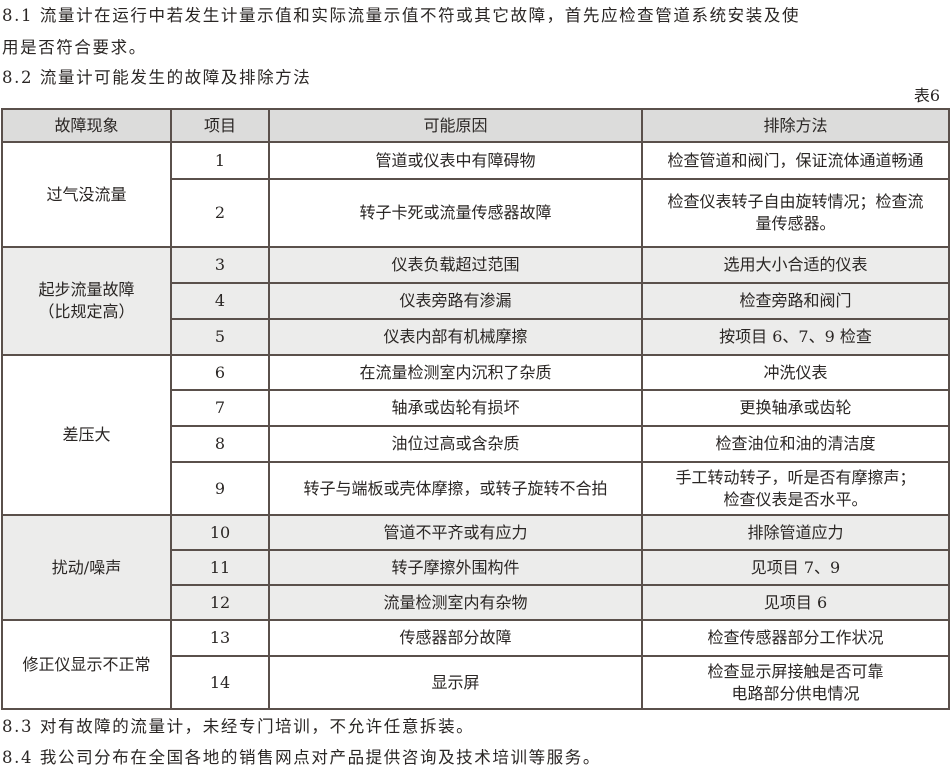 This screenshot has width=950, height=774. I want to click on table-row: 14 显示屏 检查显示屏接触是否可靠 电路部分供电情况, so click(476, 682).